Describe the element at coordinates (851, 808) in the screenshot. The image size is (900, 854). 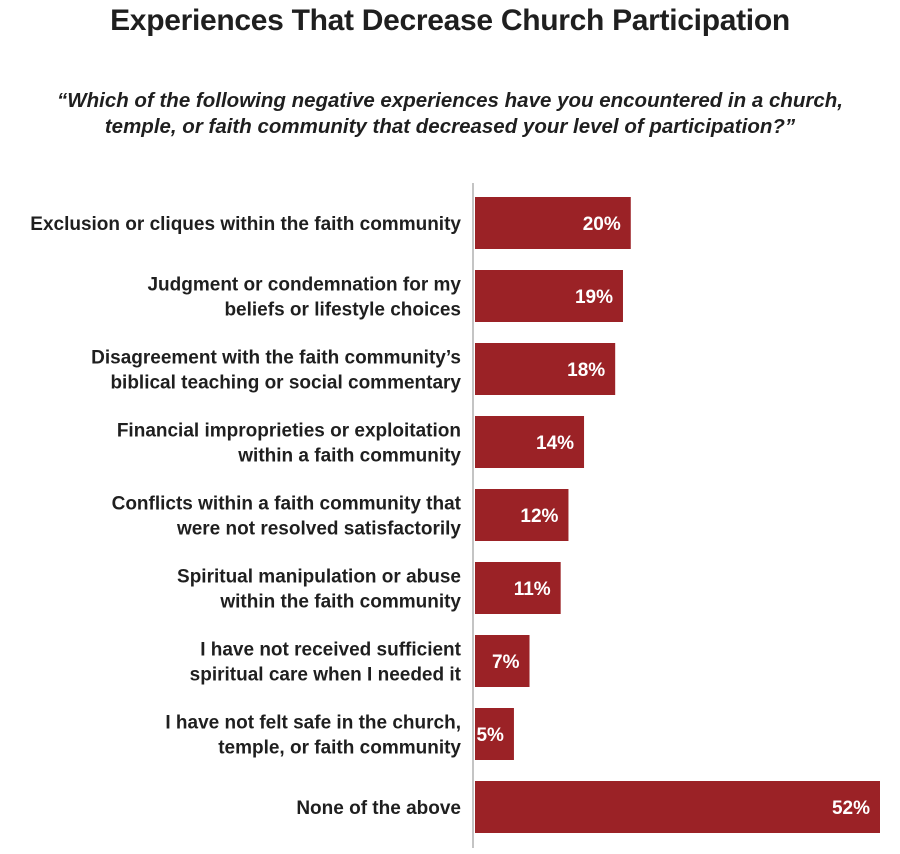
I see `bar-value-label: 52%` at that location.